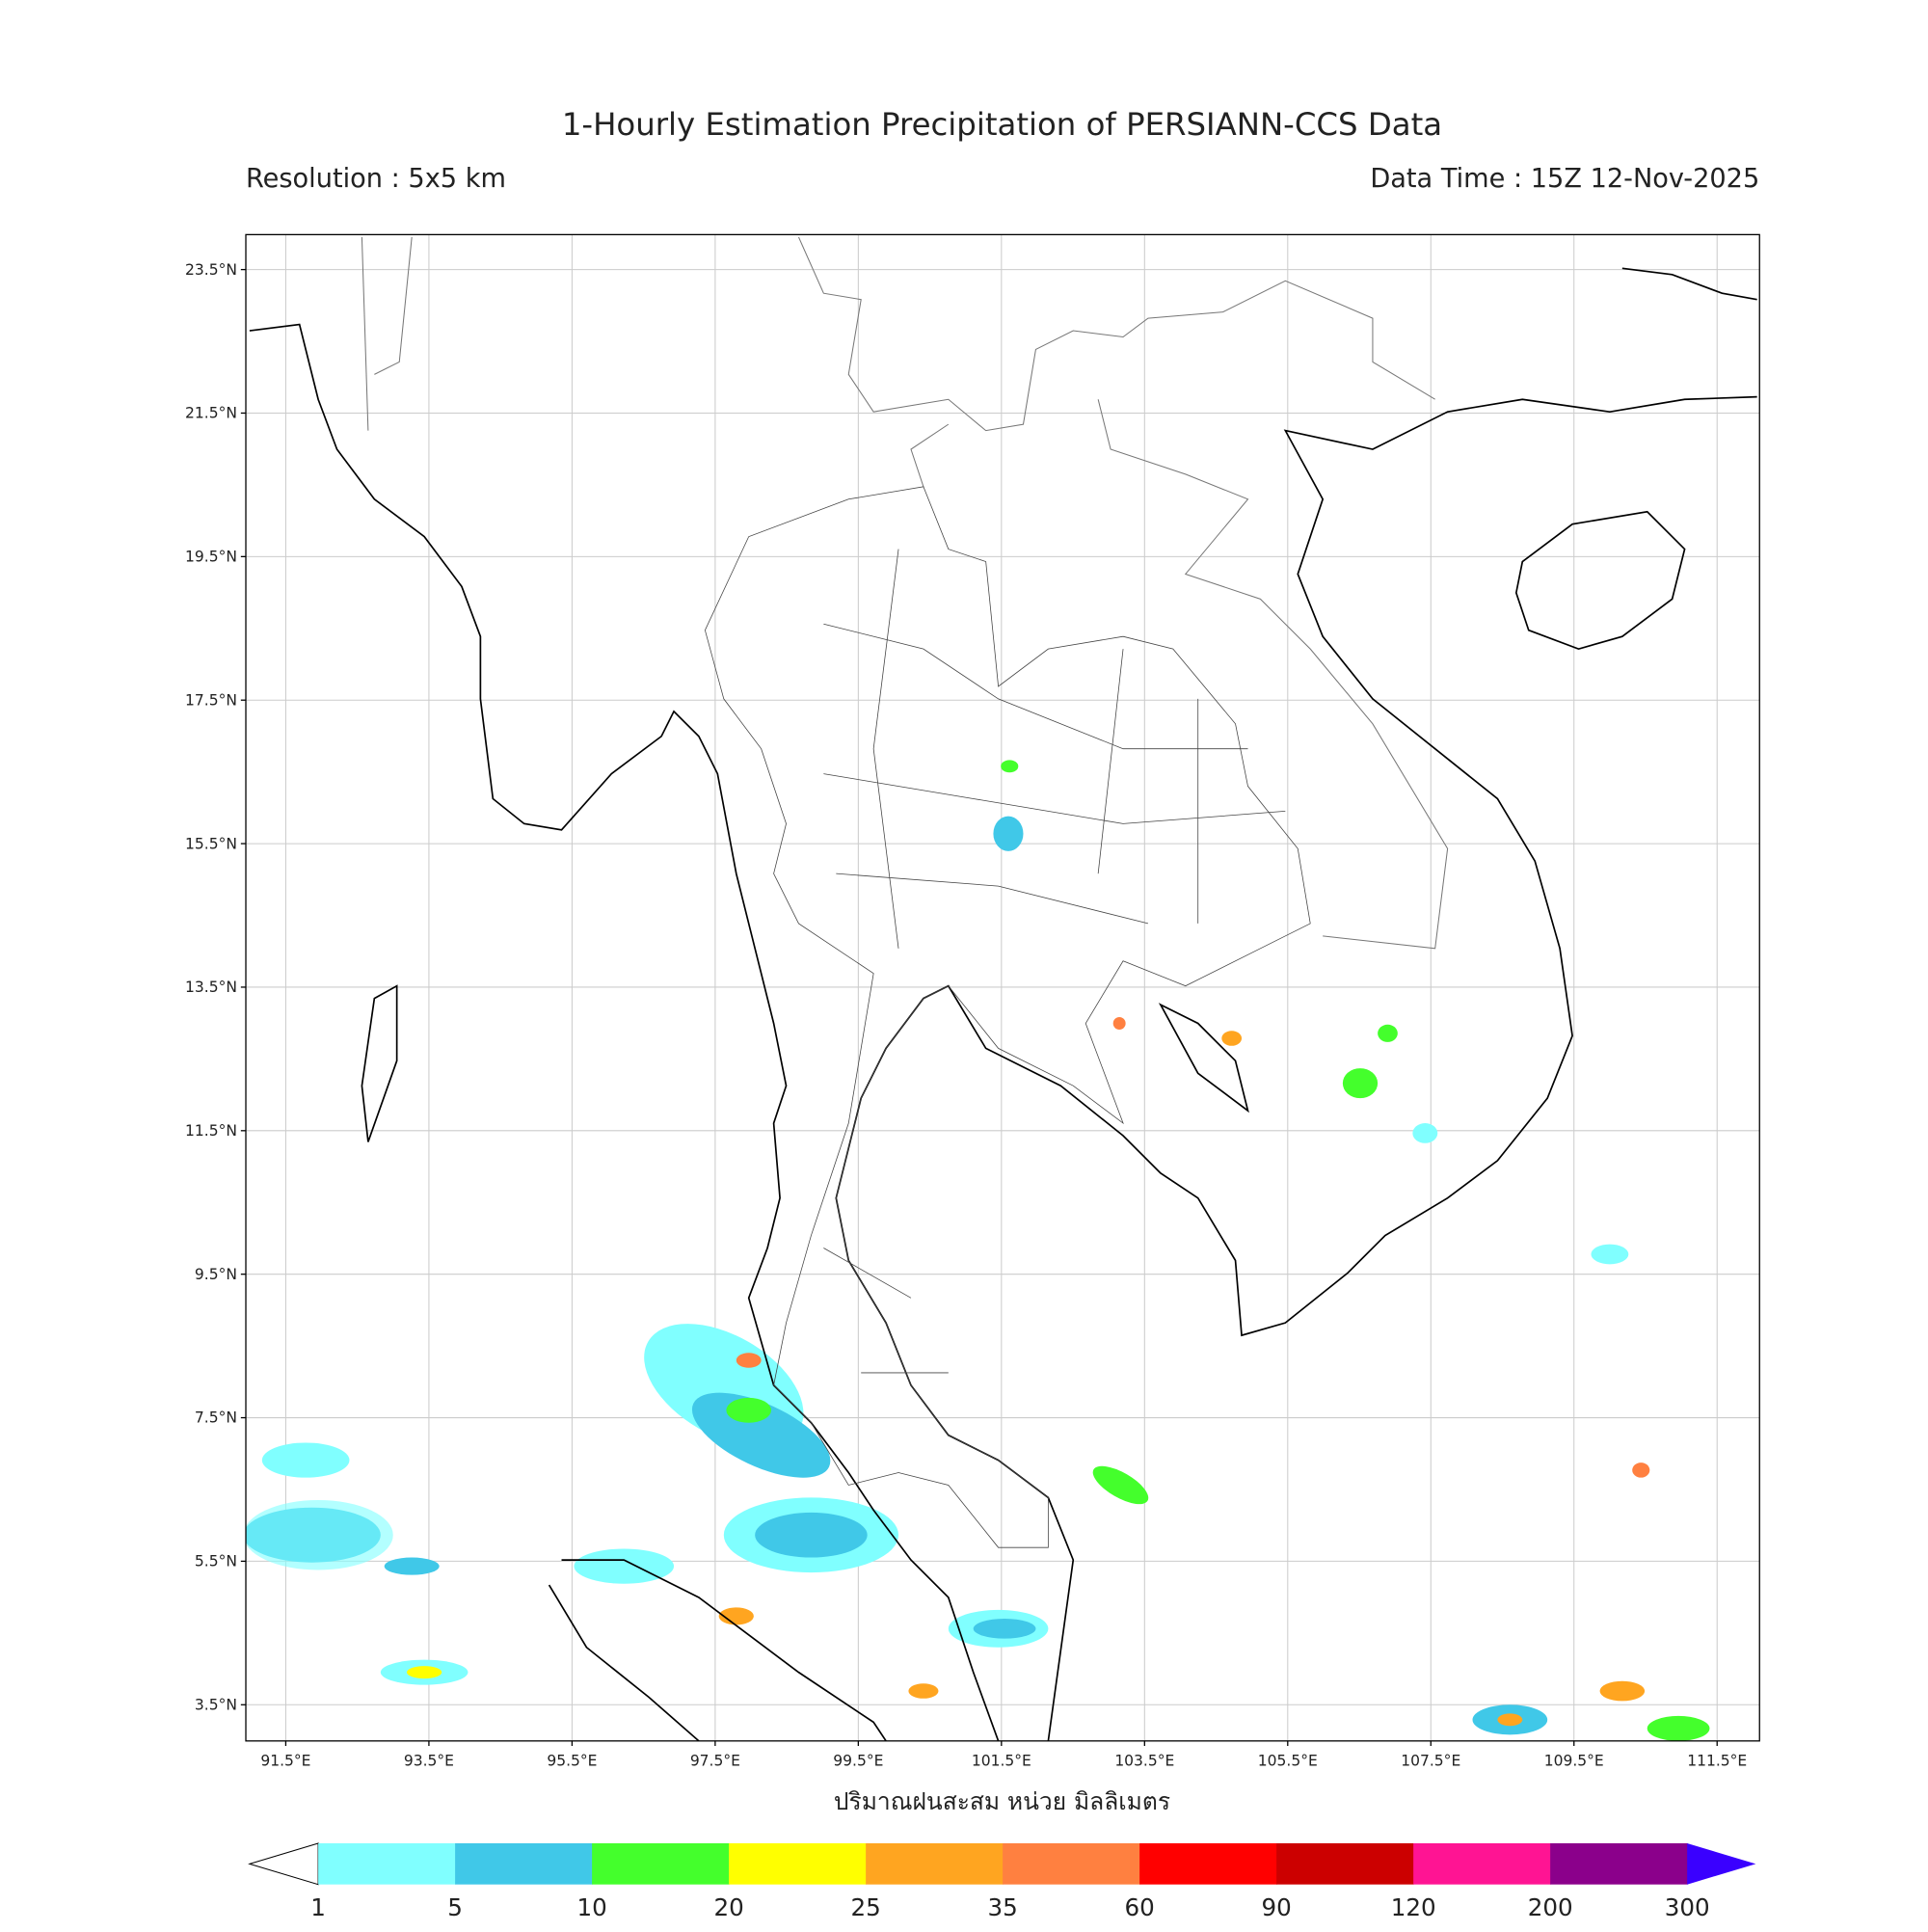 This screenshot has width=1928, height=1932. I want to click on colorbar: 1 5 10 20 25 35 60 90 120 200 300, so click(1002, 1882).